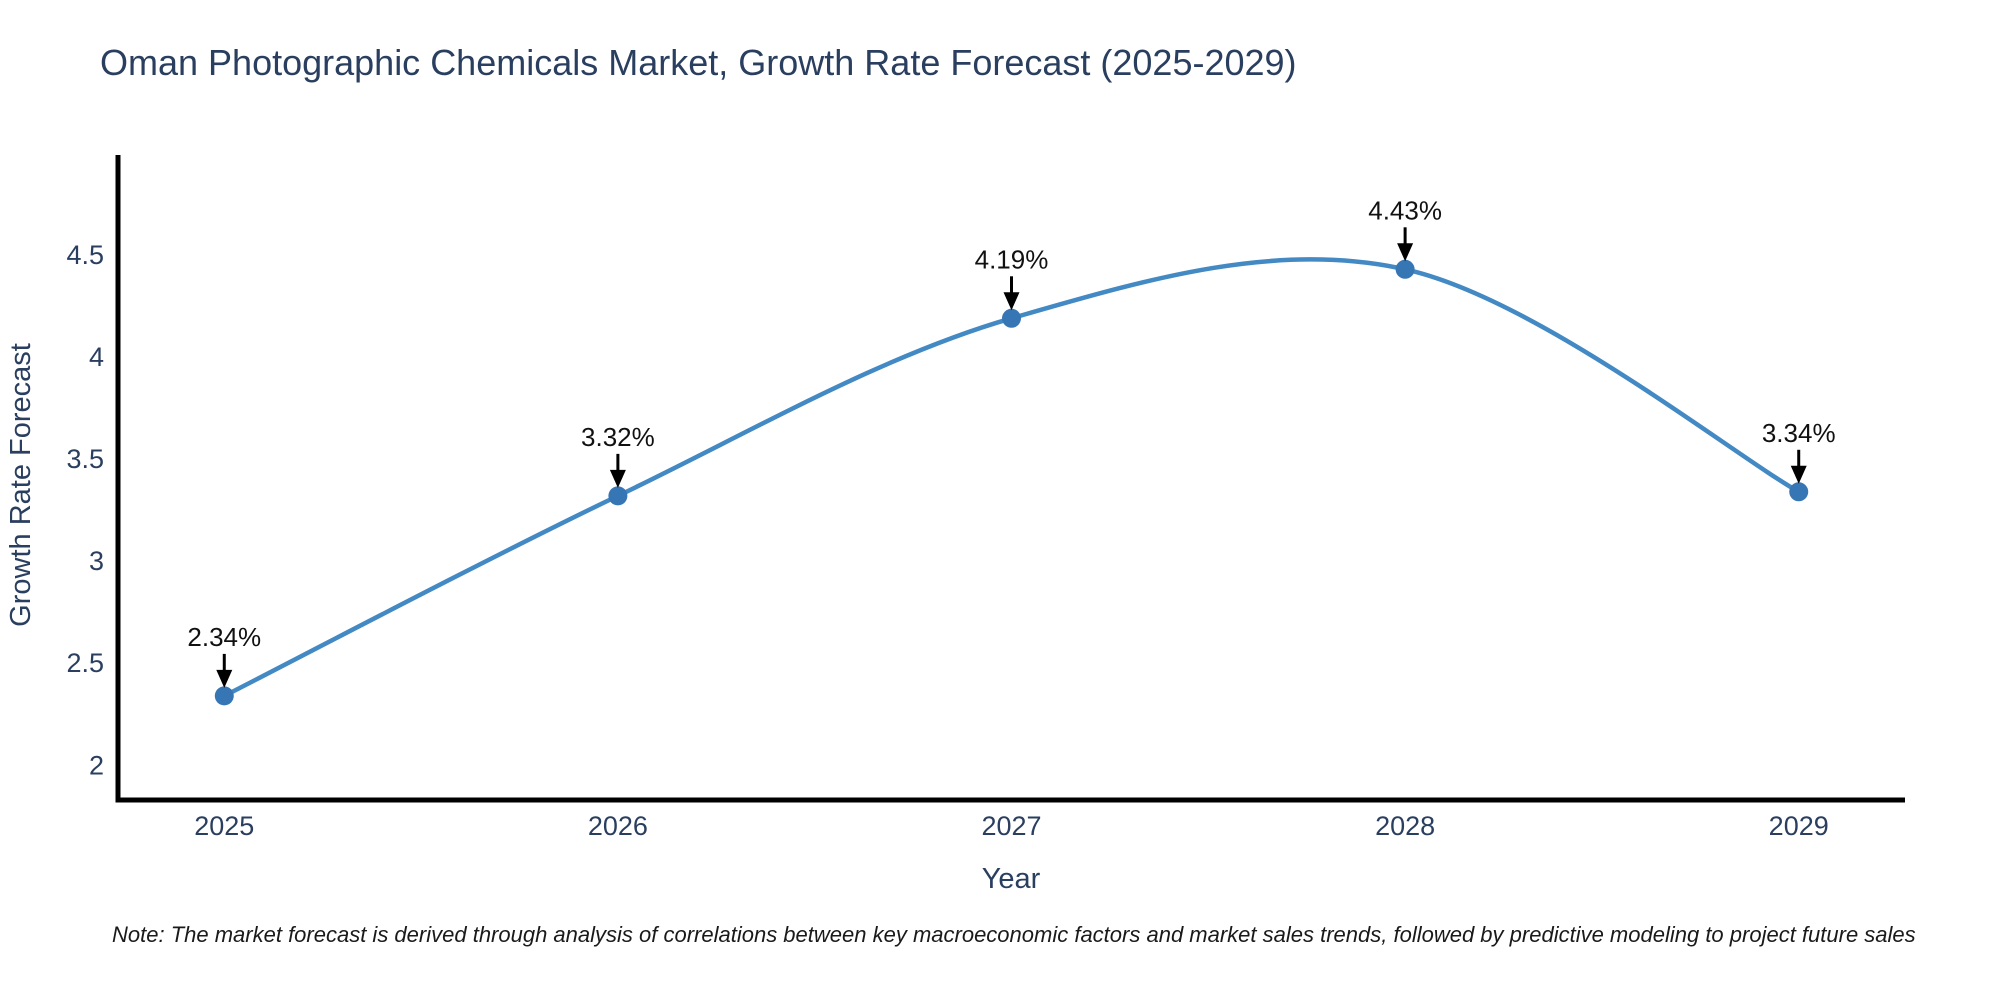  I want to click on y-axis-title: Growth Rate Forecast, so click(21, 485).